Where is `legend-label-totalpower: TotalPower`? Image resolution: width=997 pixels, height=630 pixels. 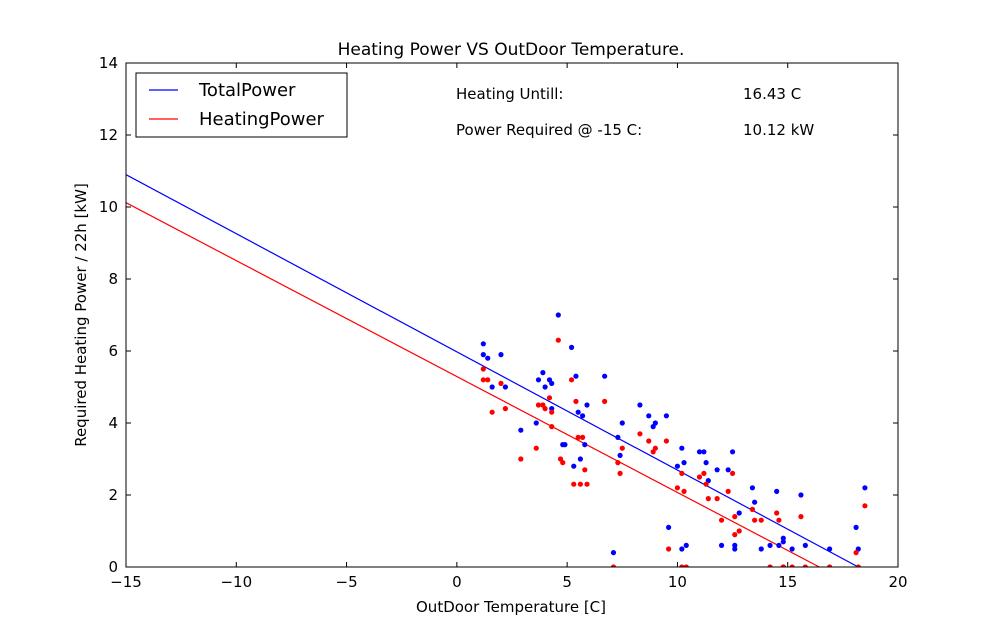
legend-label-totalpower: TotalPower is located at coordinates (247, 90).